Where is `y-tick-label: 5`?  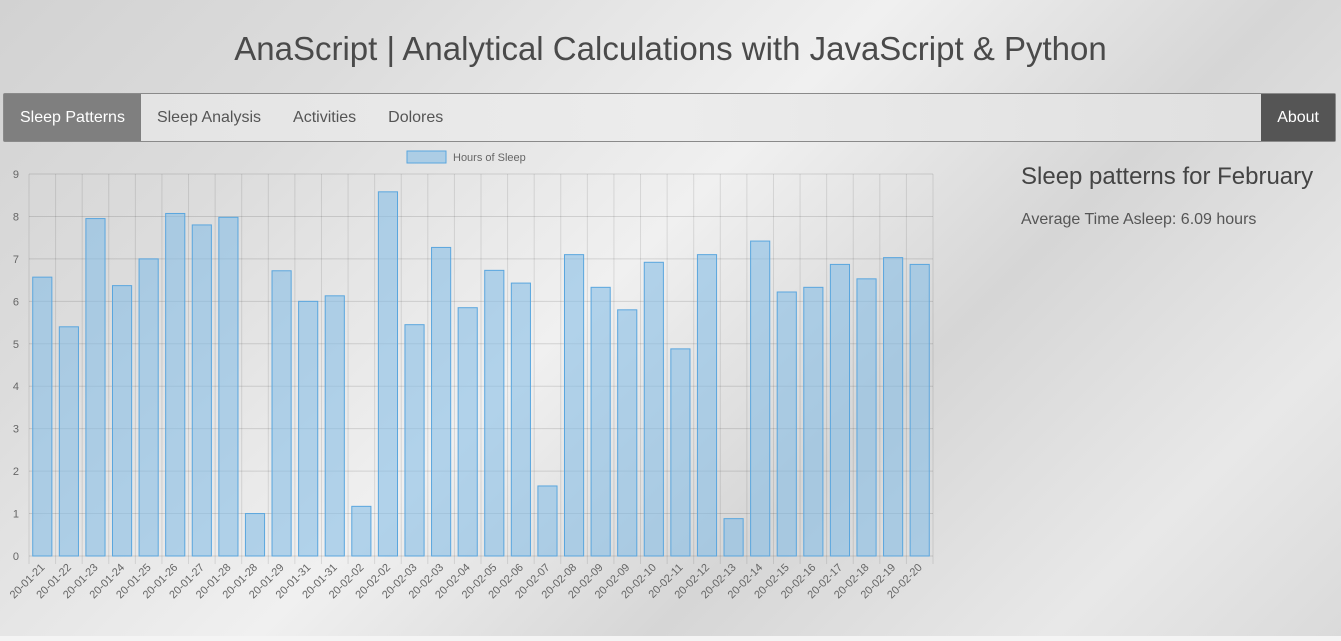 y-tick-label: 5 is located at coordinates (16, 345).